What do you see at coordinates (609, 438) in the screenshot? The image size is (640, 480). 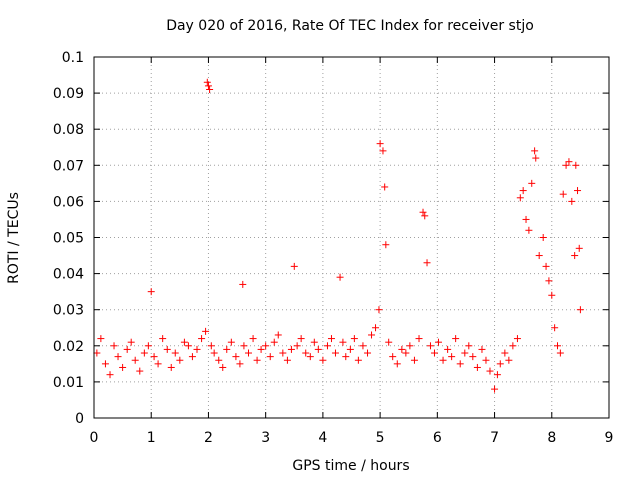 I see `x-tick-label: 9` at bounding box center [609, 438].